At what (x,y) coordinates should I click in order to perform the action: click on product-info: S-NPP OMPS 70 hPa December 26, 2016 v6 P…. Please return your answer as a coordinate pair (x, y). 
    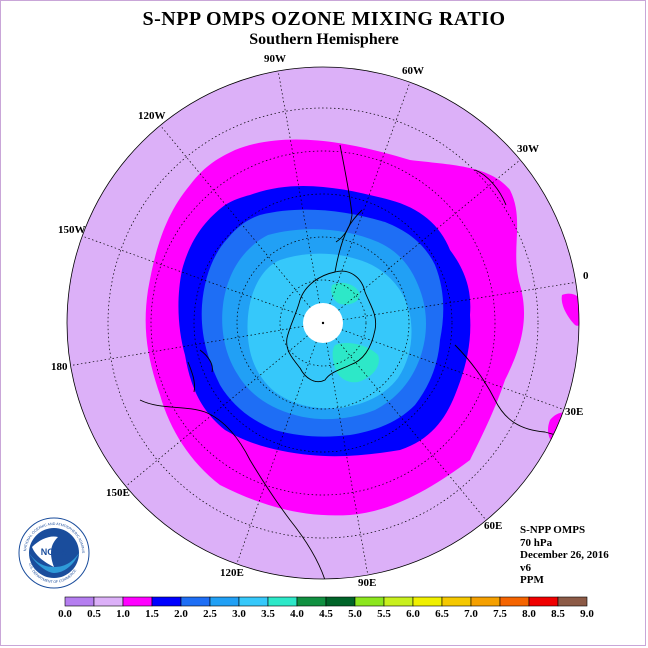
    Looking at the image, I should click on (564, 555).